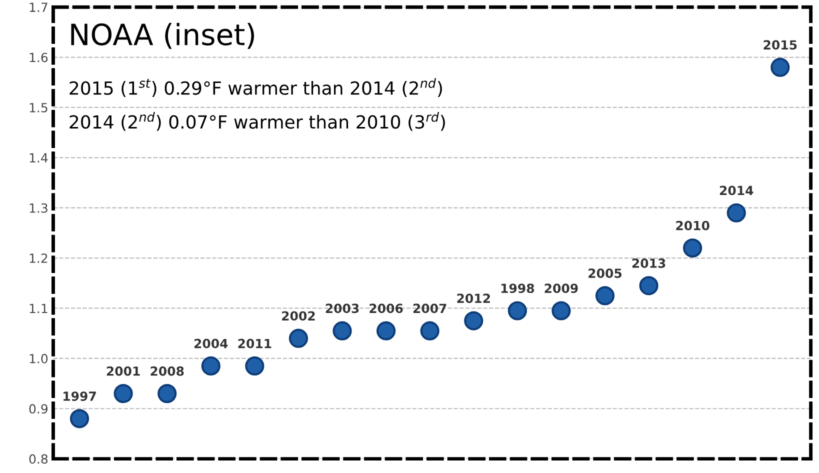 This screenshot has width=819, height=473. I want to click on annotation: 2015 (1$^{st}$) 0.29°F warmer than 2014 (2$^{nd}$), so click(256, 88).